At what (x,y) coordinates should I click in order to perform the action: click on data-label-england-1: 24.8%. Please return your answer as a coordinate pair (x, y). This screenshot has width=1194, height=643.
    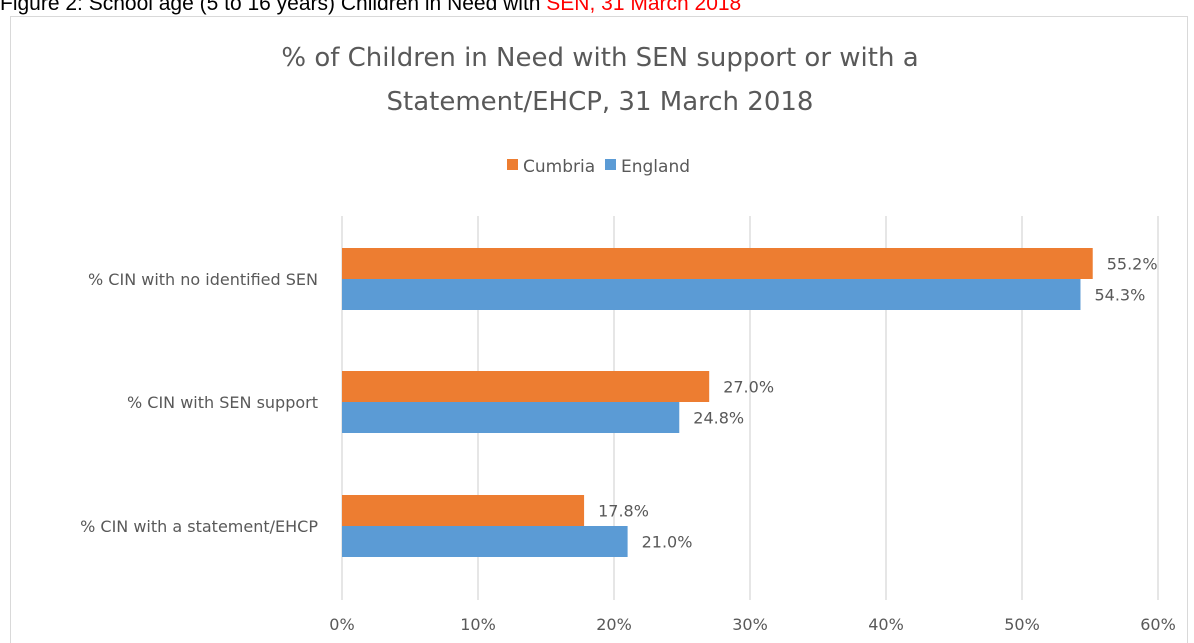
    Looking at the image, I should click on (718, 418).